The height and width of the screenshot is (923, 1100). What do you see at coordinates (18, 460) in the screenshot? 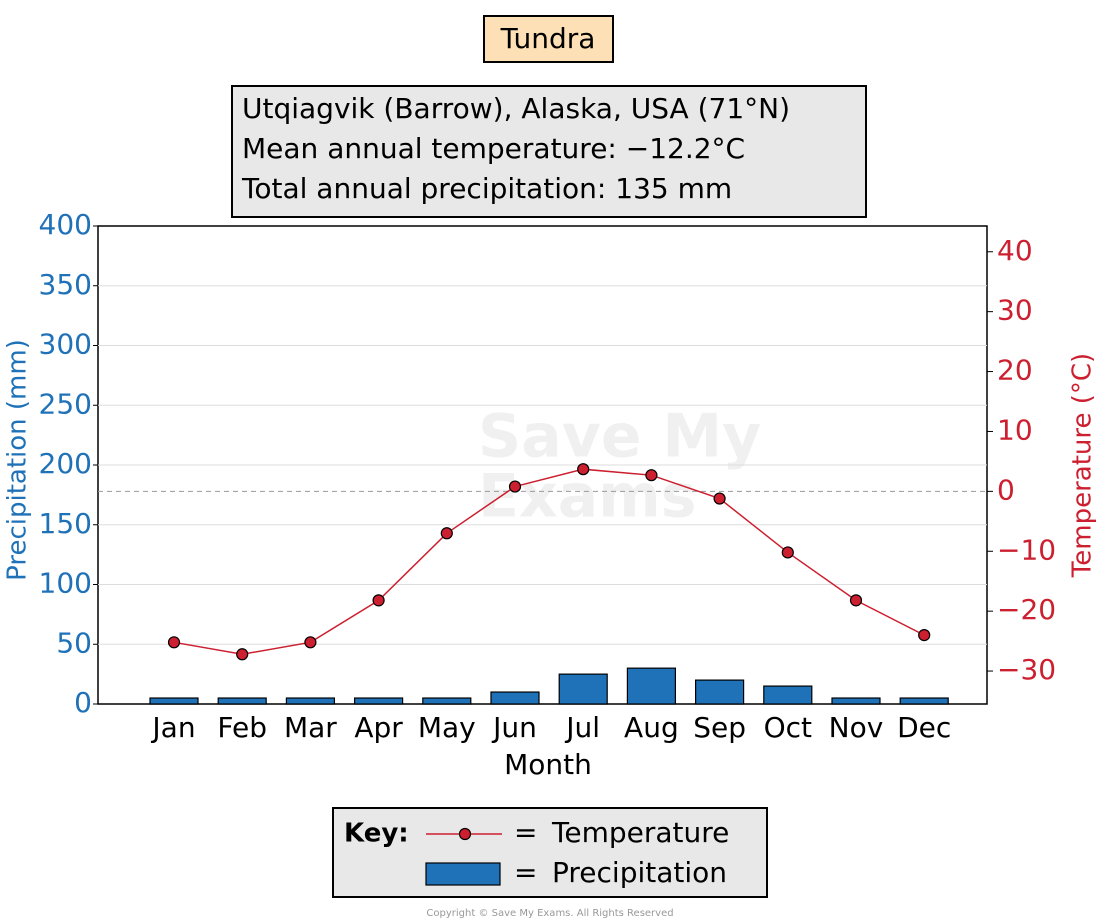
I see `y-axis-label: Precipitation (mm)` at bounding box center [18, 460].